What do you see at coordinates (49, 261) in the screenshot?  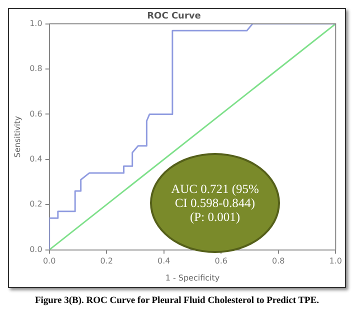 I see `x-tick-label: 0.0` at bounding box center [49, 261].